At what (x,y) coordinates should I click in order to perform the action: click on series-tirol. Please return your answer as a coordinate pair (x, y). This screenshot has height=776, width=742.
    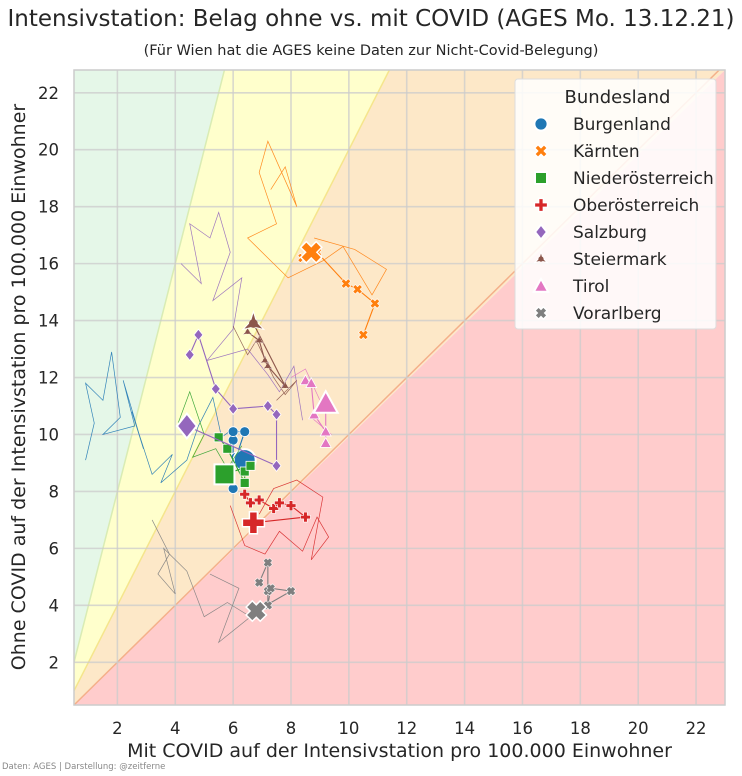
    Looking at the image, I should click on (315, 408).